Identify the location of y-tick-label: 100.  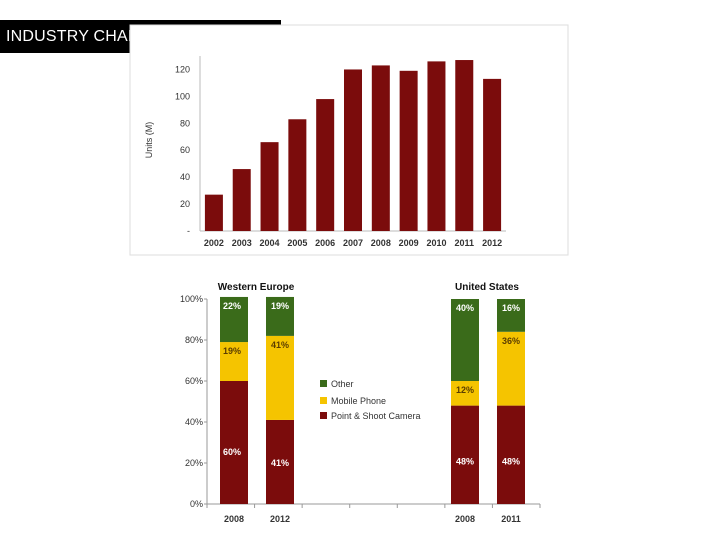
(182, 96).